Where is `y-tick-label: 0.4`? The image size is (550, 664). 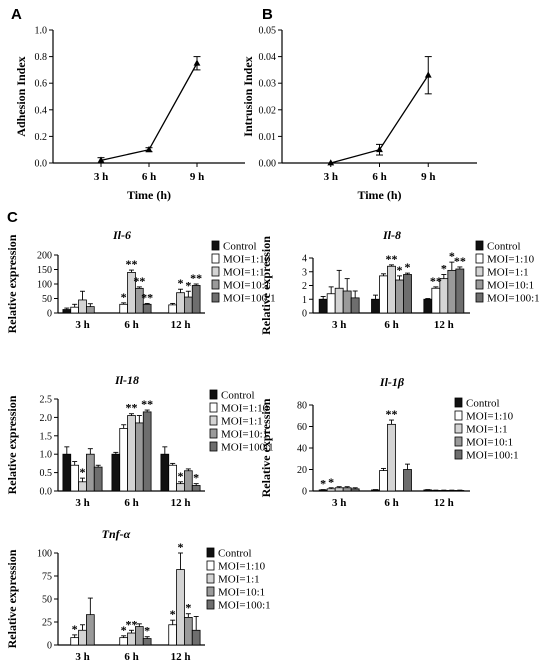 y-tick-label: 0.4 is located at coordinates (41, 110).